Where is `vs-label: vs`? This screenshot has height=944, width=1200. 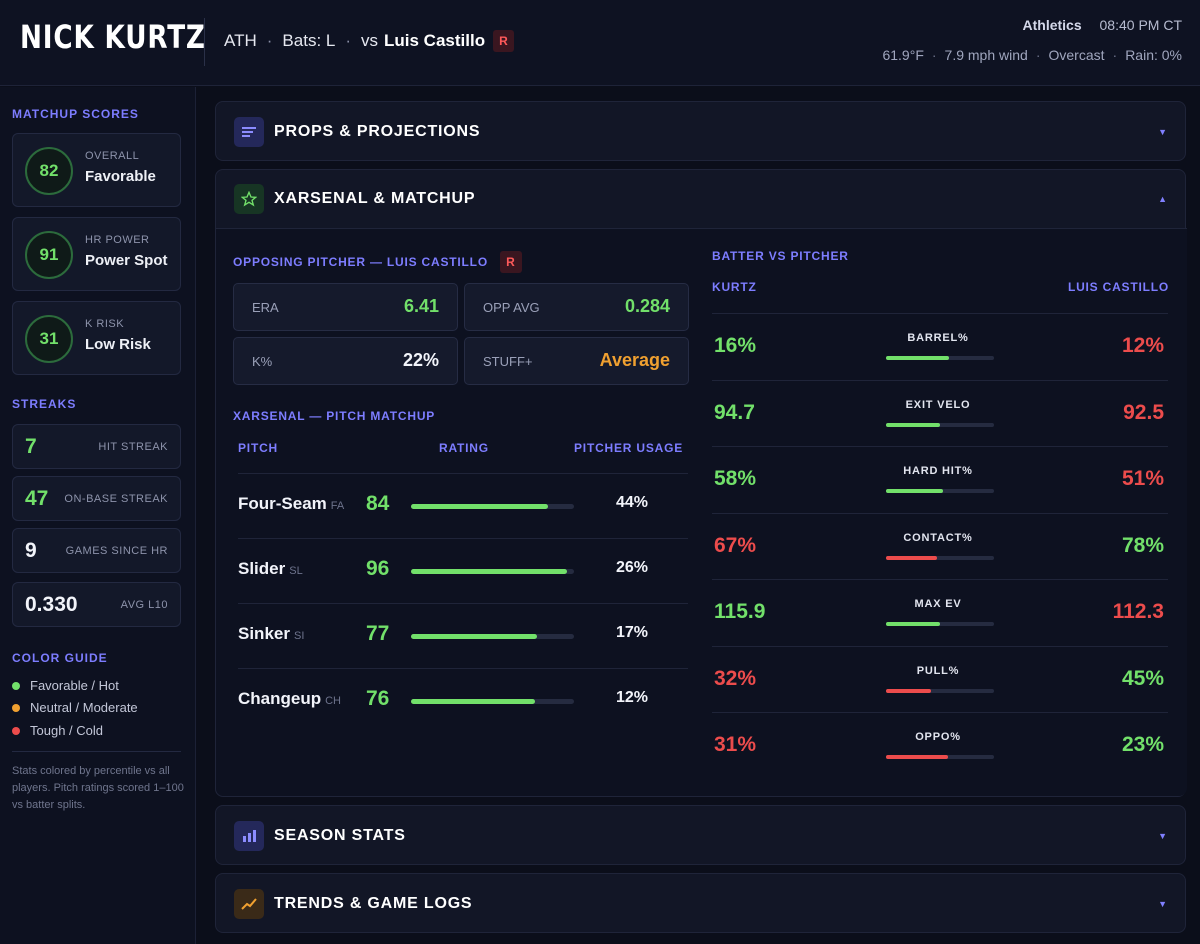
vs-label: vs is located at coordinates (370, 40).